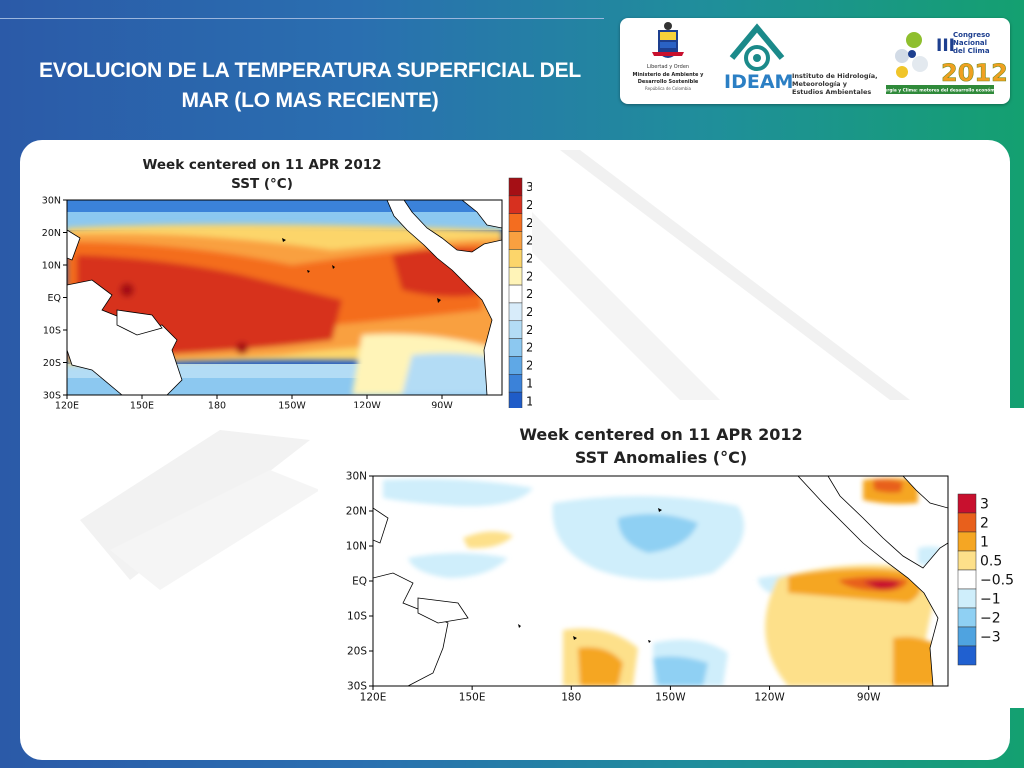 Image resolution: width=1024 pixels, height=768 pixels. Describe the element at coordinates (945, 46) in the screenshot. I see `congreso-numeral: III` at that location.